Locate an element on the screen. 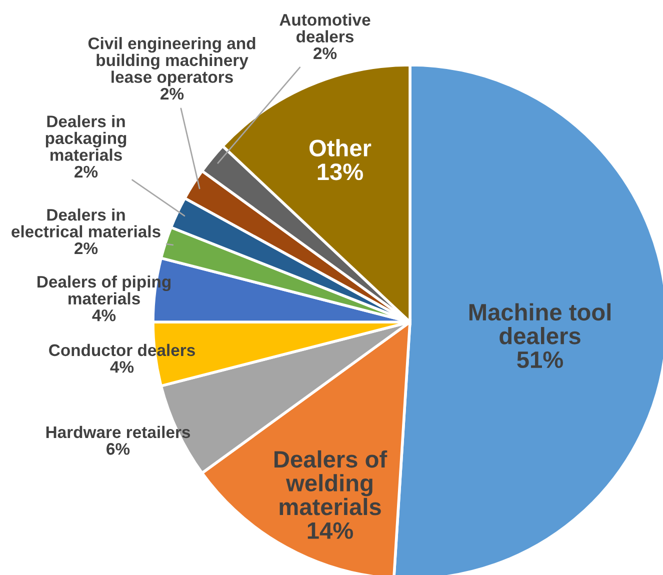 Image resolution: width=663 pixels, height=575 pixels. data-label: 13% is located at coordinates (341, 171).